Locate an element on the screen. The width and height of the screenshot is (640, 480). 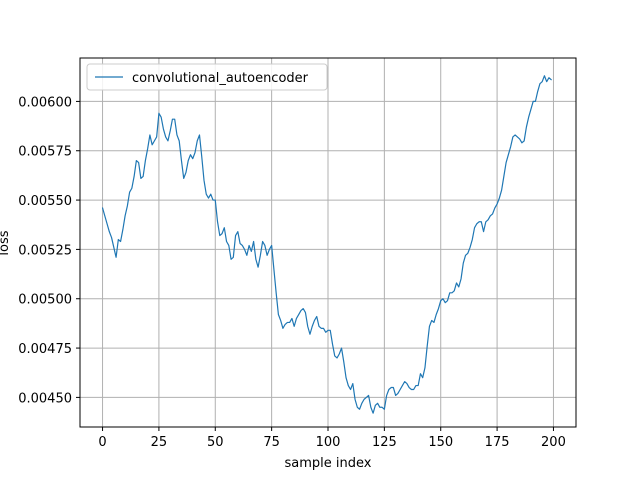
legend-box is located at coordinates (207, 77).